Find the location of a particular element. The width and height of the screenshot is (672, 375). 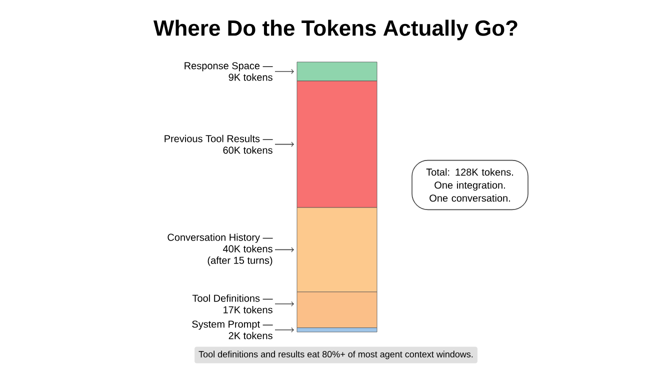

chart-title: Where Do the Tokens Actually Go? is located at coordinates (335, 30).